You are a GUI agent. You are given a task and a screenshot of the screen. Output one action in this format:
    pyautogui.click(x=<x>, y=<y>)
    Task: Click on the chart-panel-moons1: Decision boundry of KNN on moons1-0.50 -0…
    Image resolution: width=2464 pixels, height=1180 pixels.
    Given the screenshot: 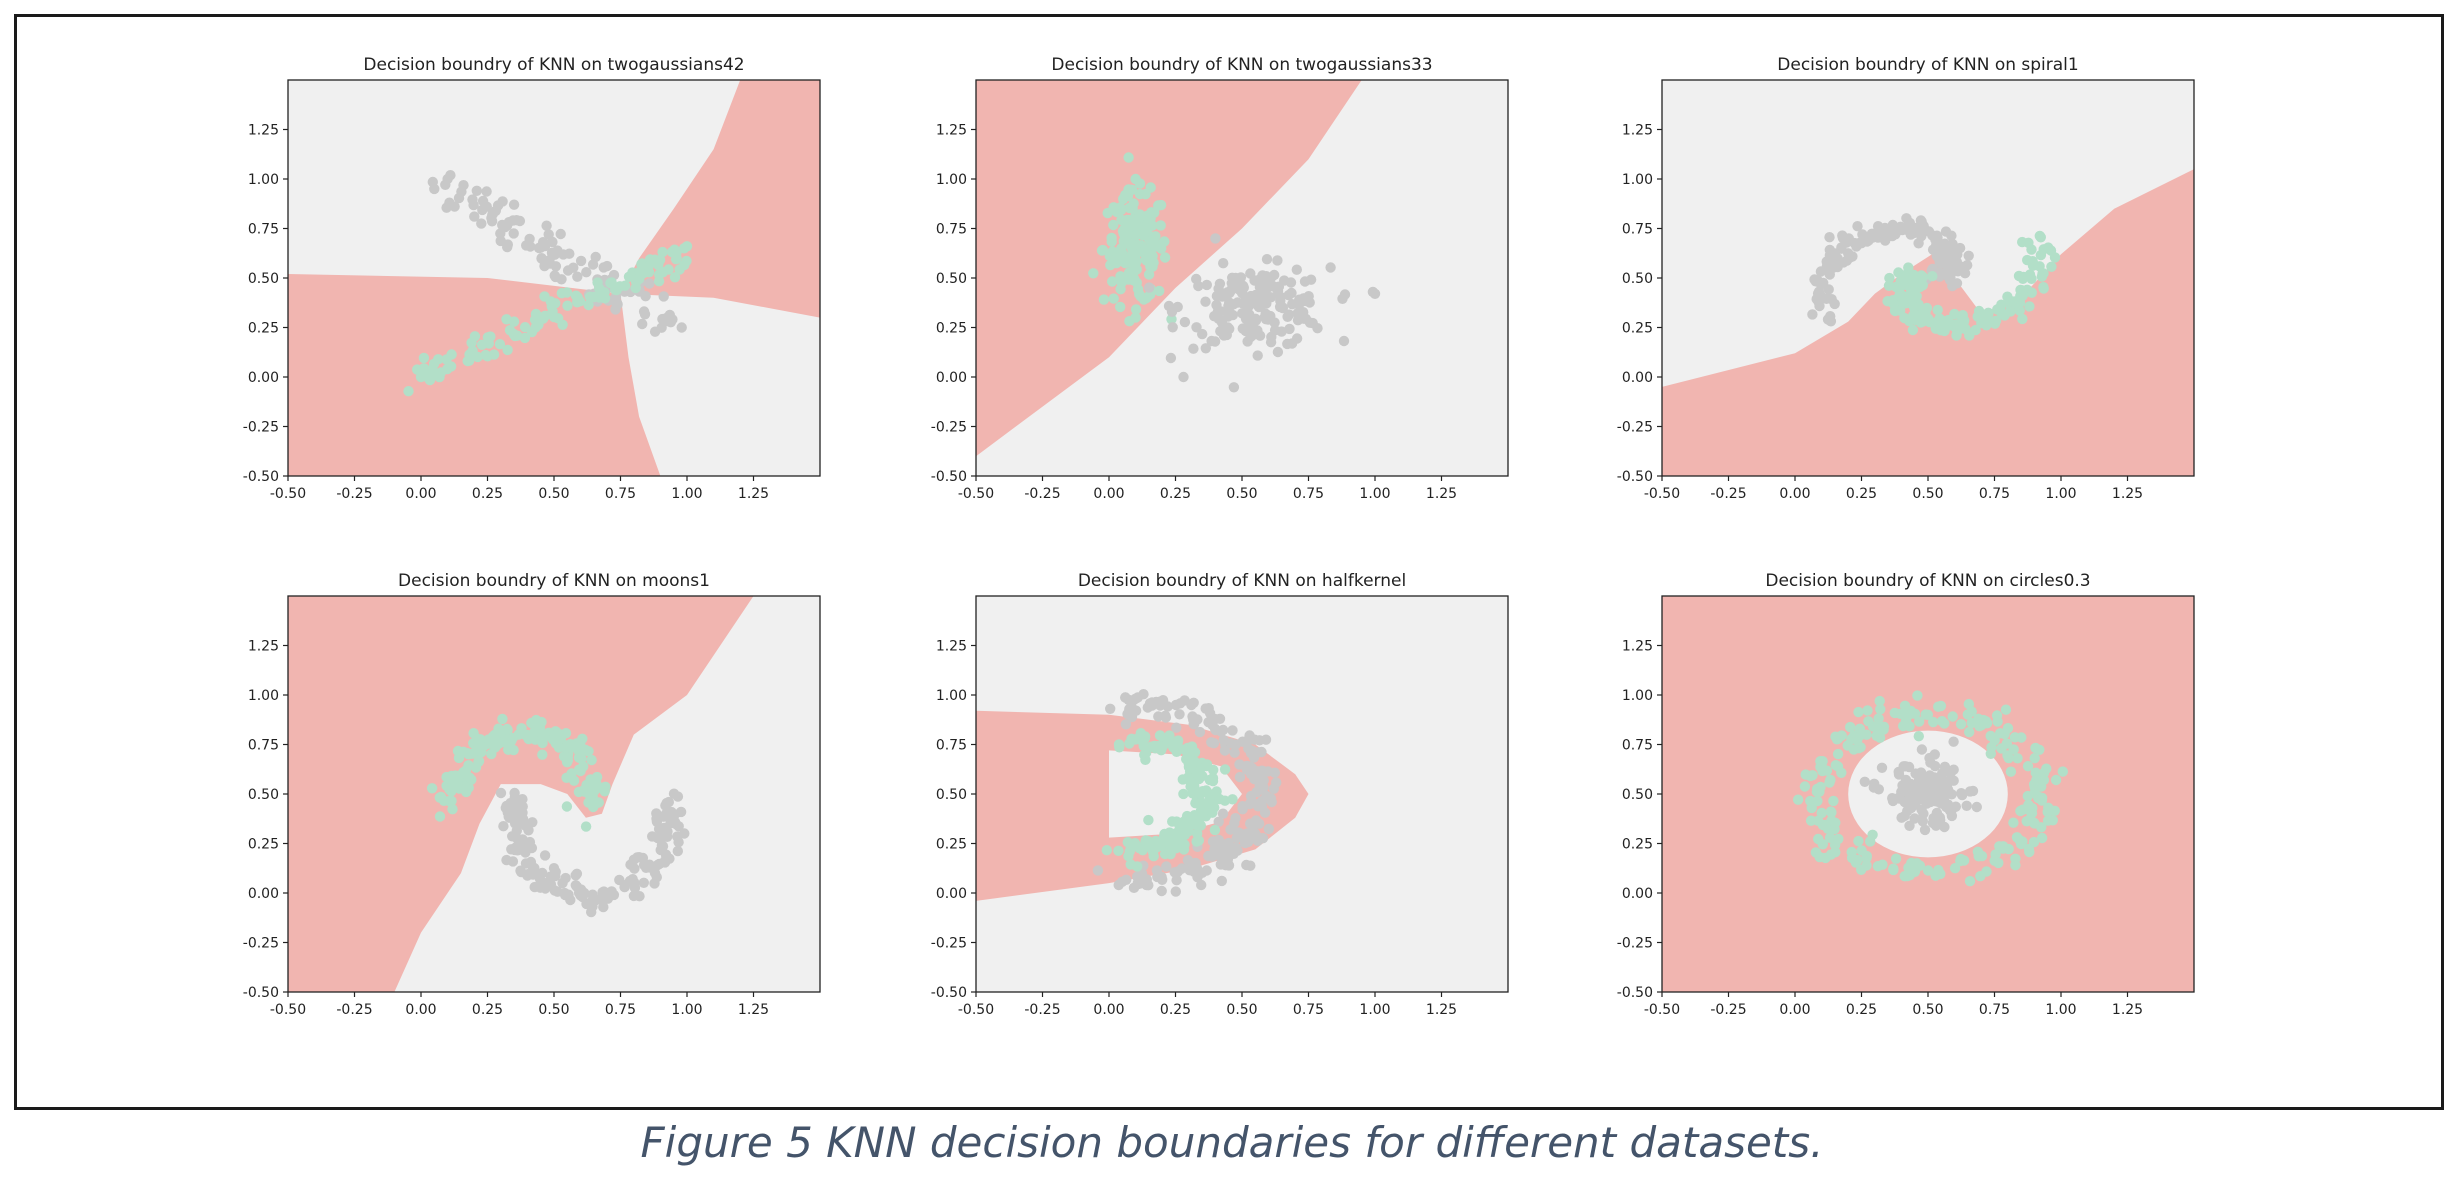 What is the action you would take?
    pyautogui.click(x=532, y=794)
    